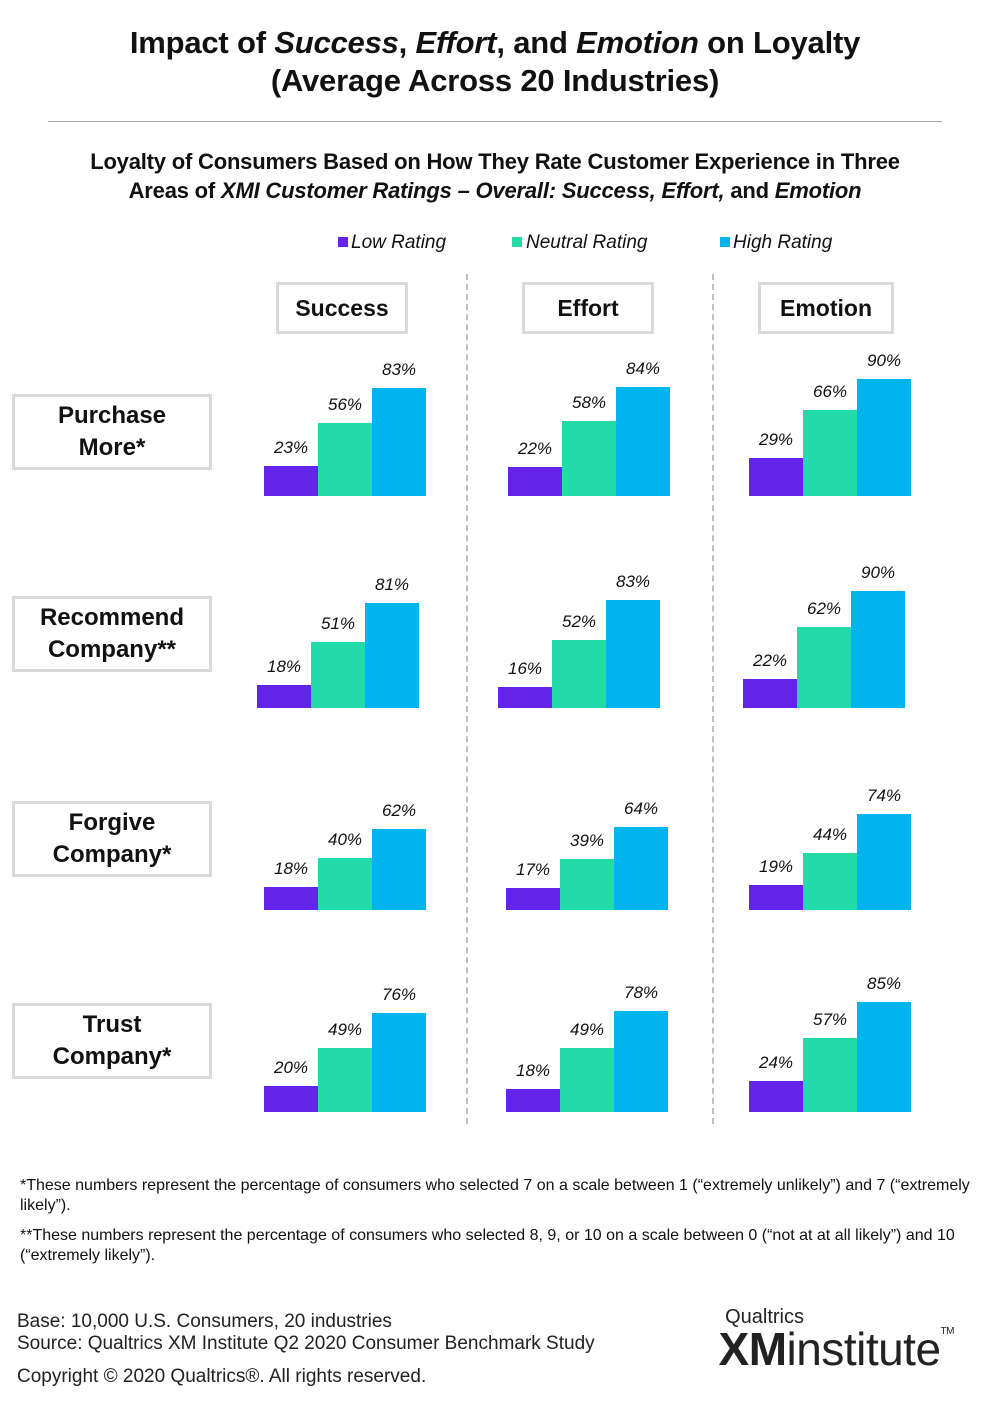 This screenshot has width=990, height=1406. I want to click on bar-forgive-company-effort-neutral, so click(587, 884).